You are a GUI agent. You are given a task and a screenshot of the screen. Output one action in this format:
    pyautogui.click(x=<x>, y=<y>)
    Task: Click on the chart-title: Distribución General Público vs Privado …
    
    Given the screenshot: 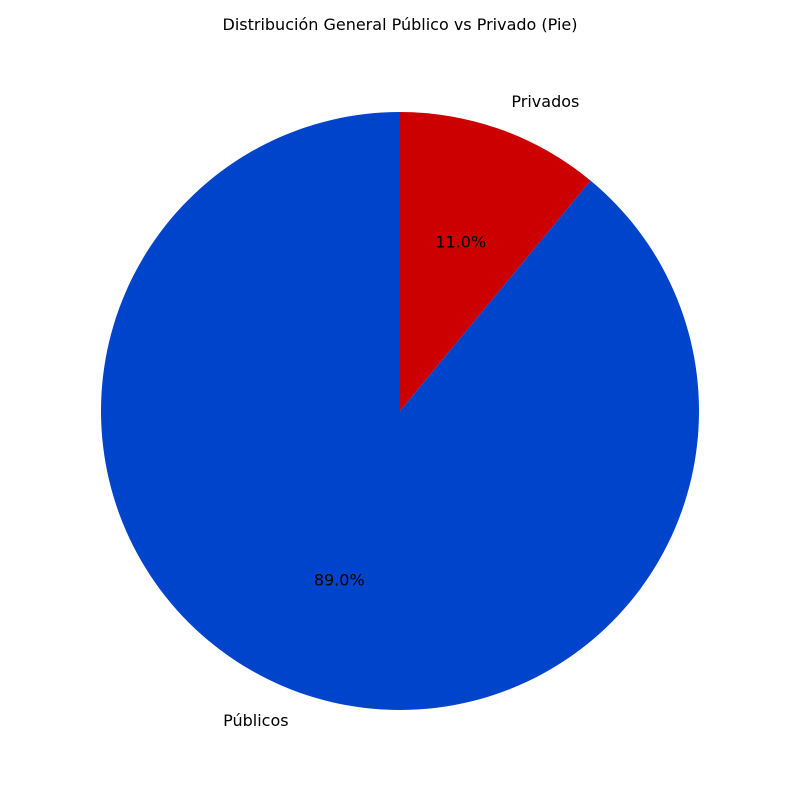 What is the action you would take?
    pyautogui.click(x=400, y=24)
    